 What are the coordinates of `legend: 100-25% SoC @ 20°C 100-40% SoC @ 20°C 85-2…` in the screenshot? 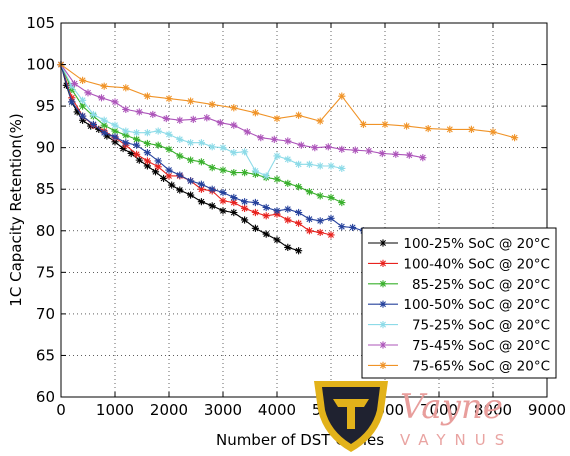 It's located at (459, 303).